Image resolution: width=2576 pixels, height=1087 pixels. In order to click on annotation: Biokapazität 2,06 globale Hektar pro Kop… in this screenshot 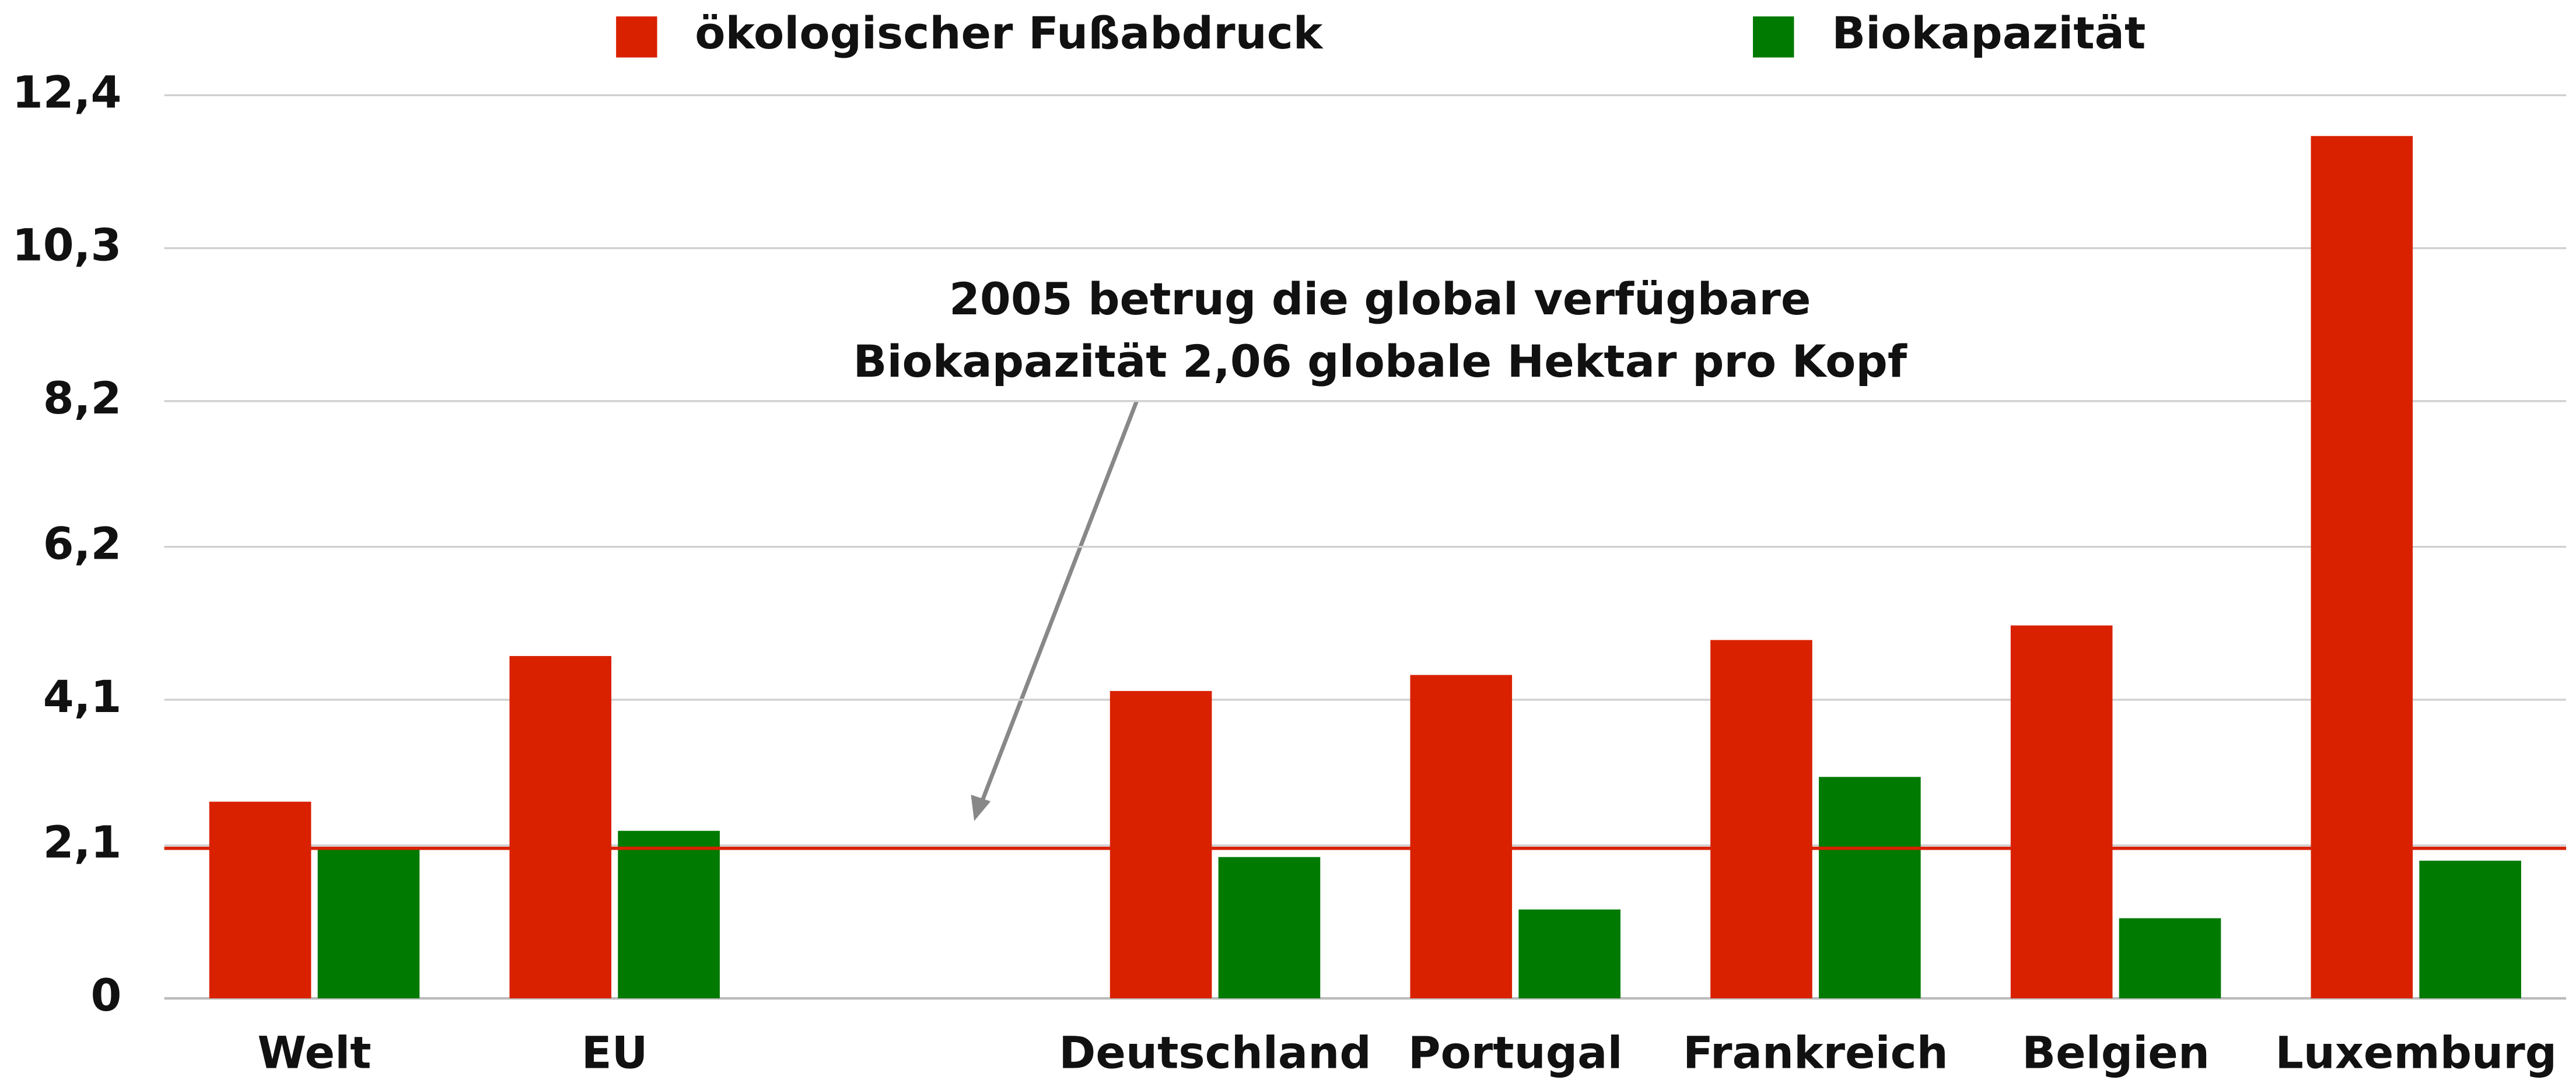, I will do `click(1380, 361)`.